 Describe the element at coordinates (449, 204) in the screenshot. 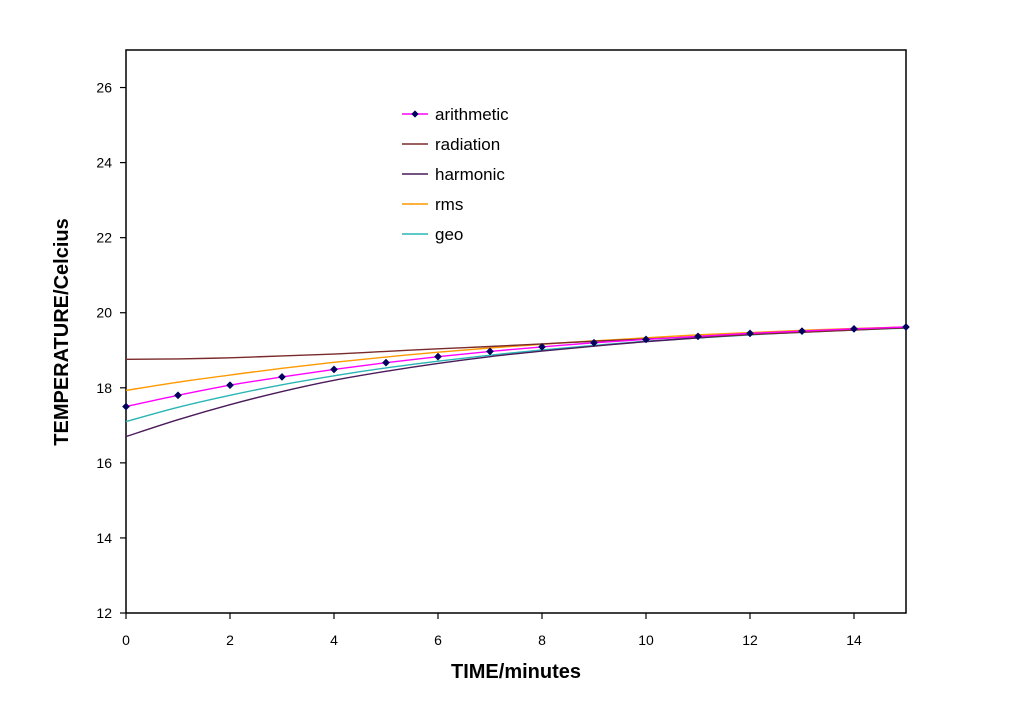

I see `legend-label-rms: rms` at that location.